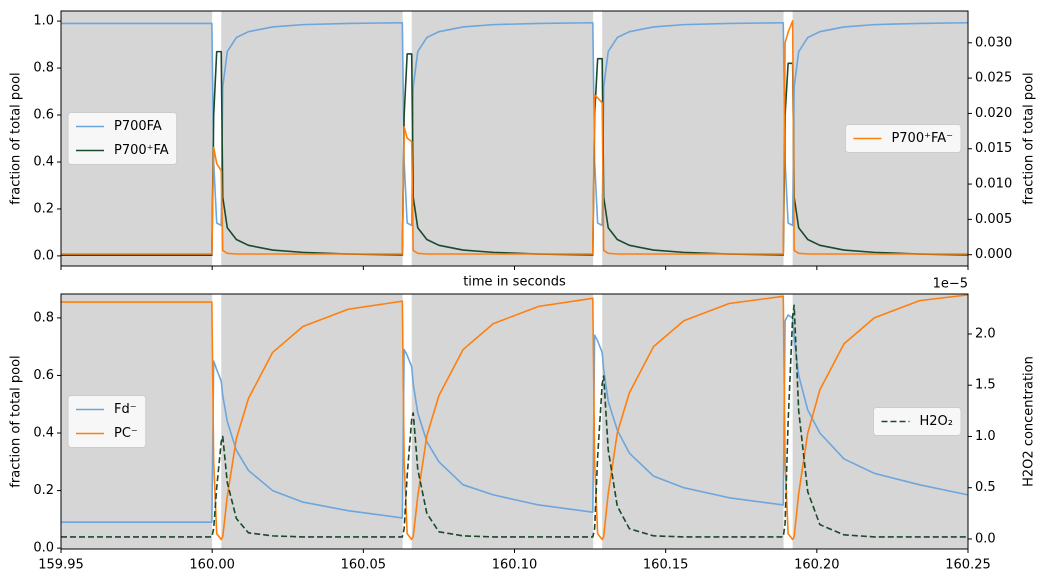  What do you see at coordinates (817, 565) in the screenshot?
I see `x-tick-label: 160.20` at bounding box center [817, 565].